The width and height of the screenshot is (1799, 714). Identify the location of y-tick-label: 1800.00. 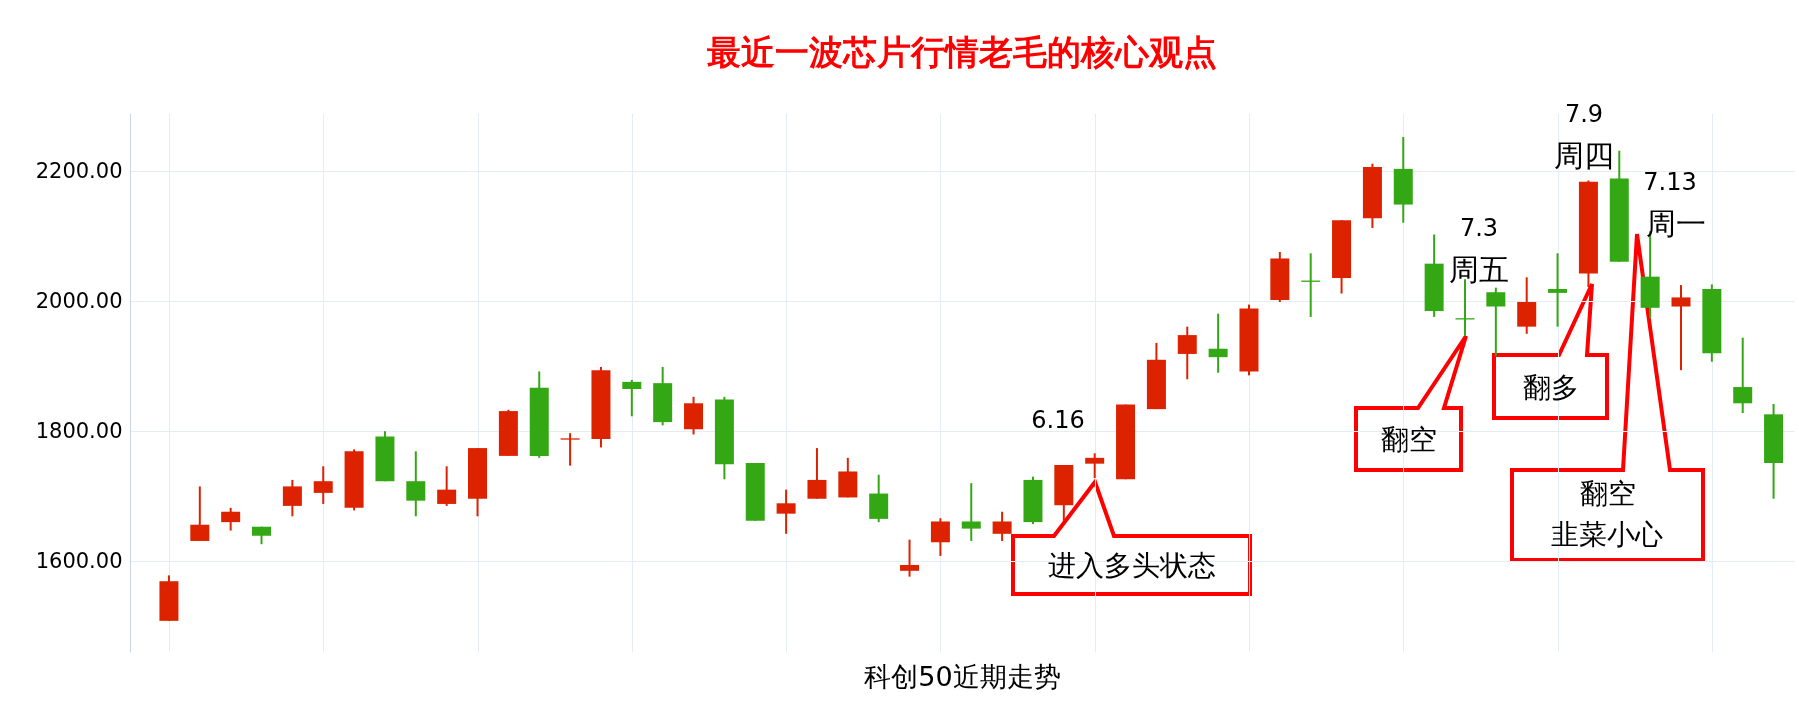
(79, 430).